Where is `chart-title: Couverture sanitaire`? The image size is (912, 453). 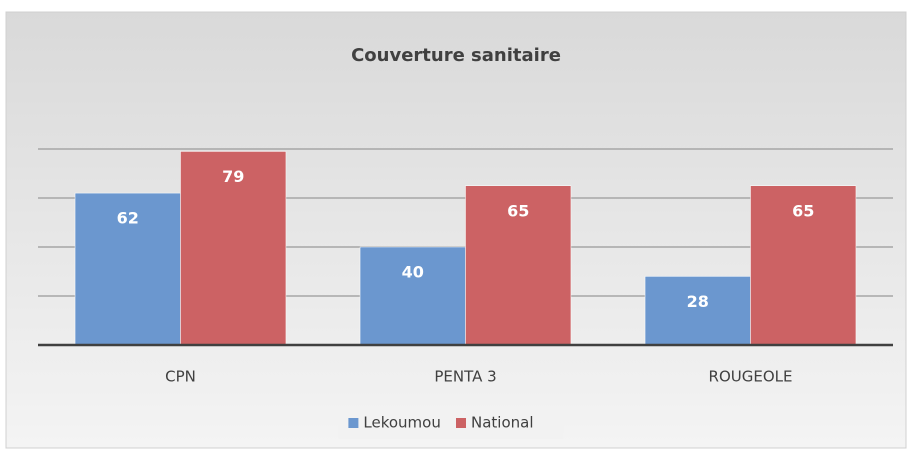 chart-title: Couverture sanitaire is located at coordinates (456, 55).